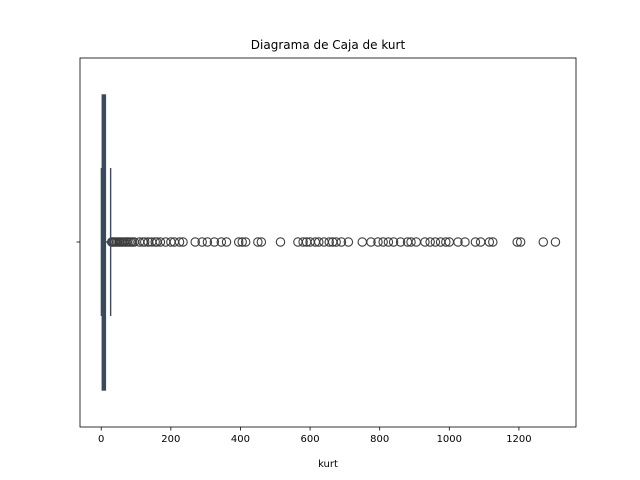 The height and width of the screenshot is (480, 640). What do you see at coordinates (518, 439) in the screenshot?
I see `x-tick-label: 1200` at bounding box center [518, 439].